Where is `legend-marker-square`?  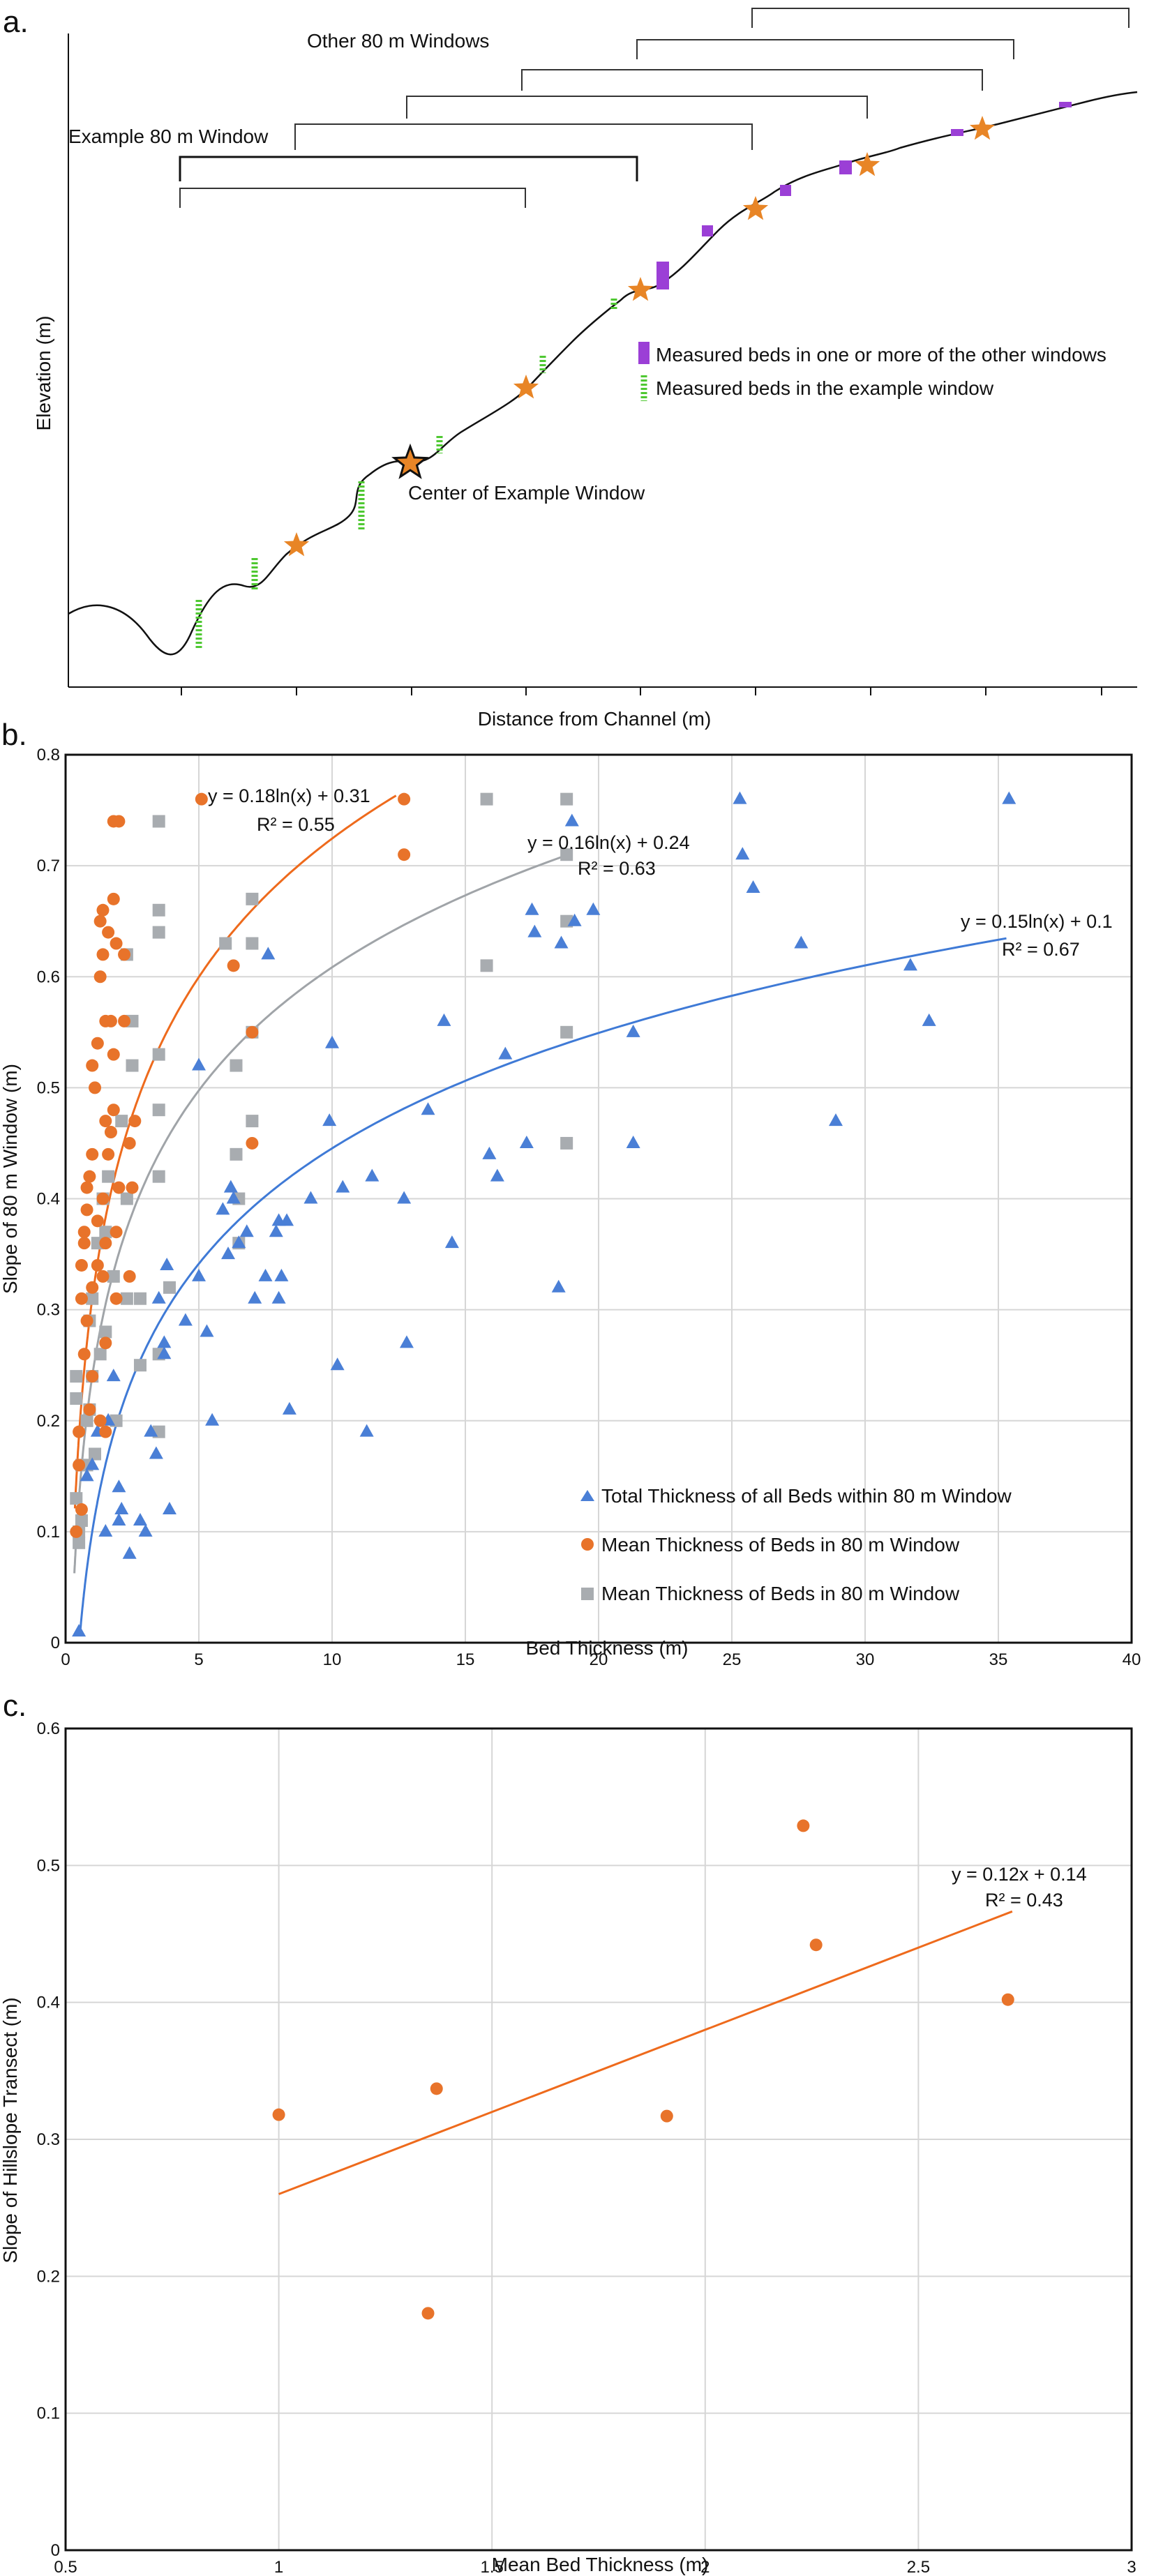 legend-marker-square is located at coordinates (587, 1594).